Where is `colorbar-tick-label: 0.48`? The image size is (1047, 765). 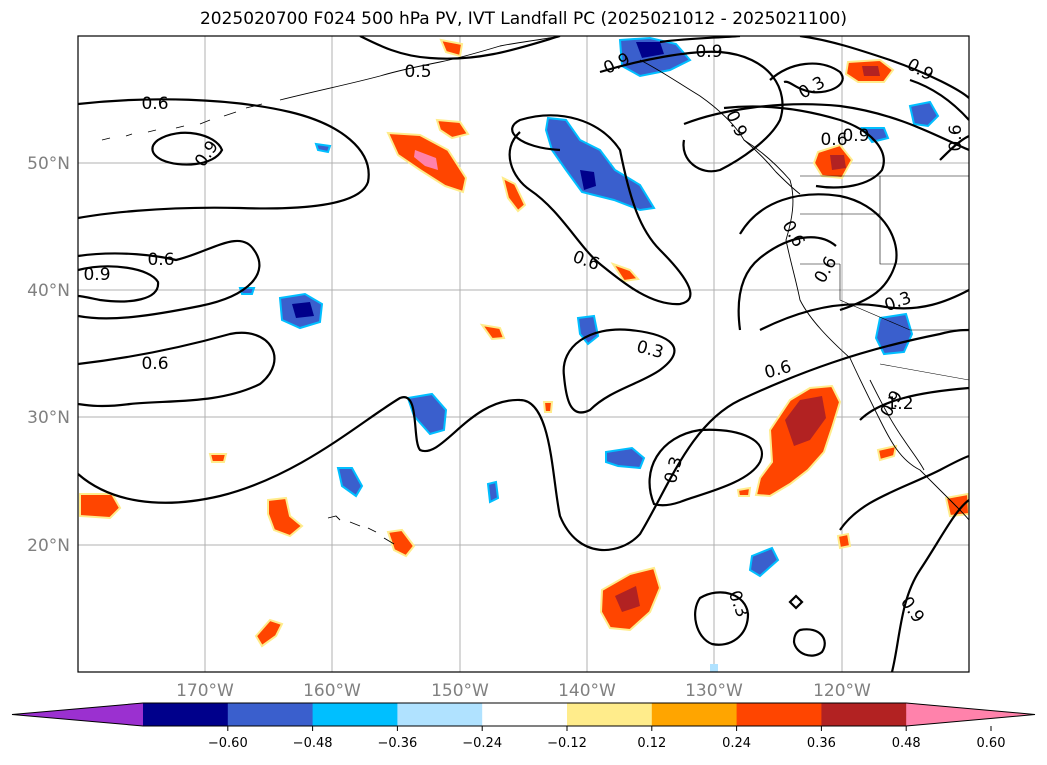
colorbar-tick-label: 0.48 is located at coordinates (906, 743).